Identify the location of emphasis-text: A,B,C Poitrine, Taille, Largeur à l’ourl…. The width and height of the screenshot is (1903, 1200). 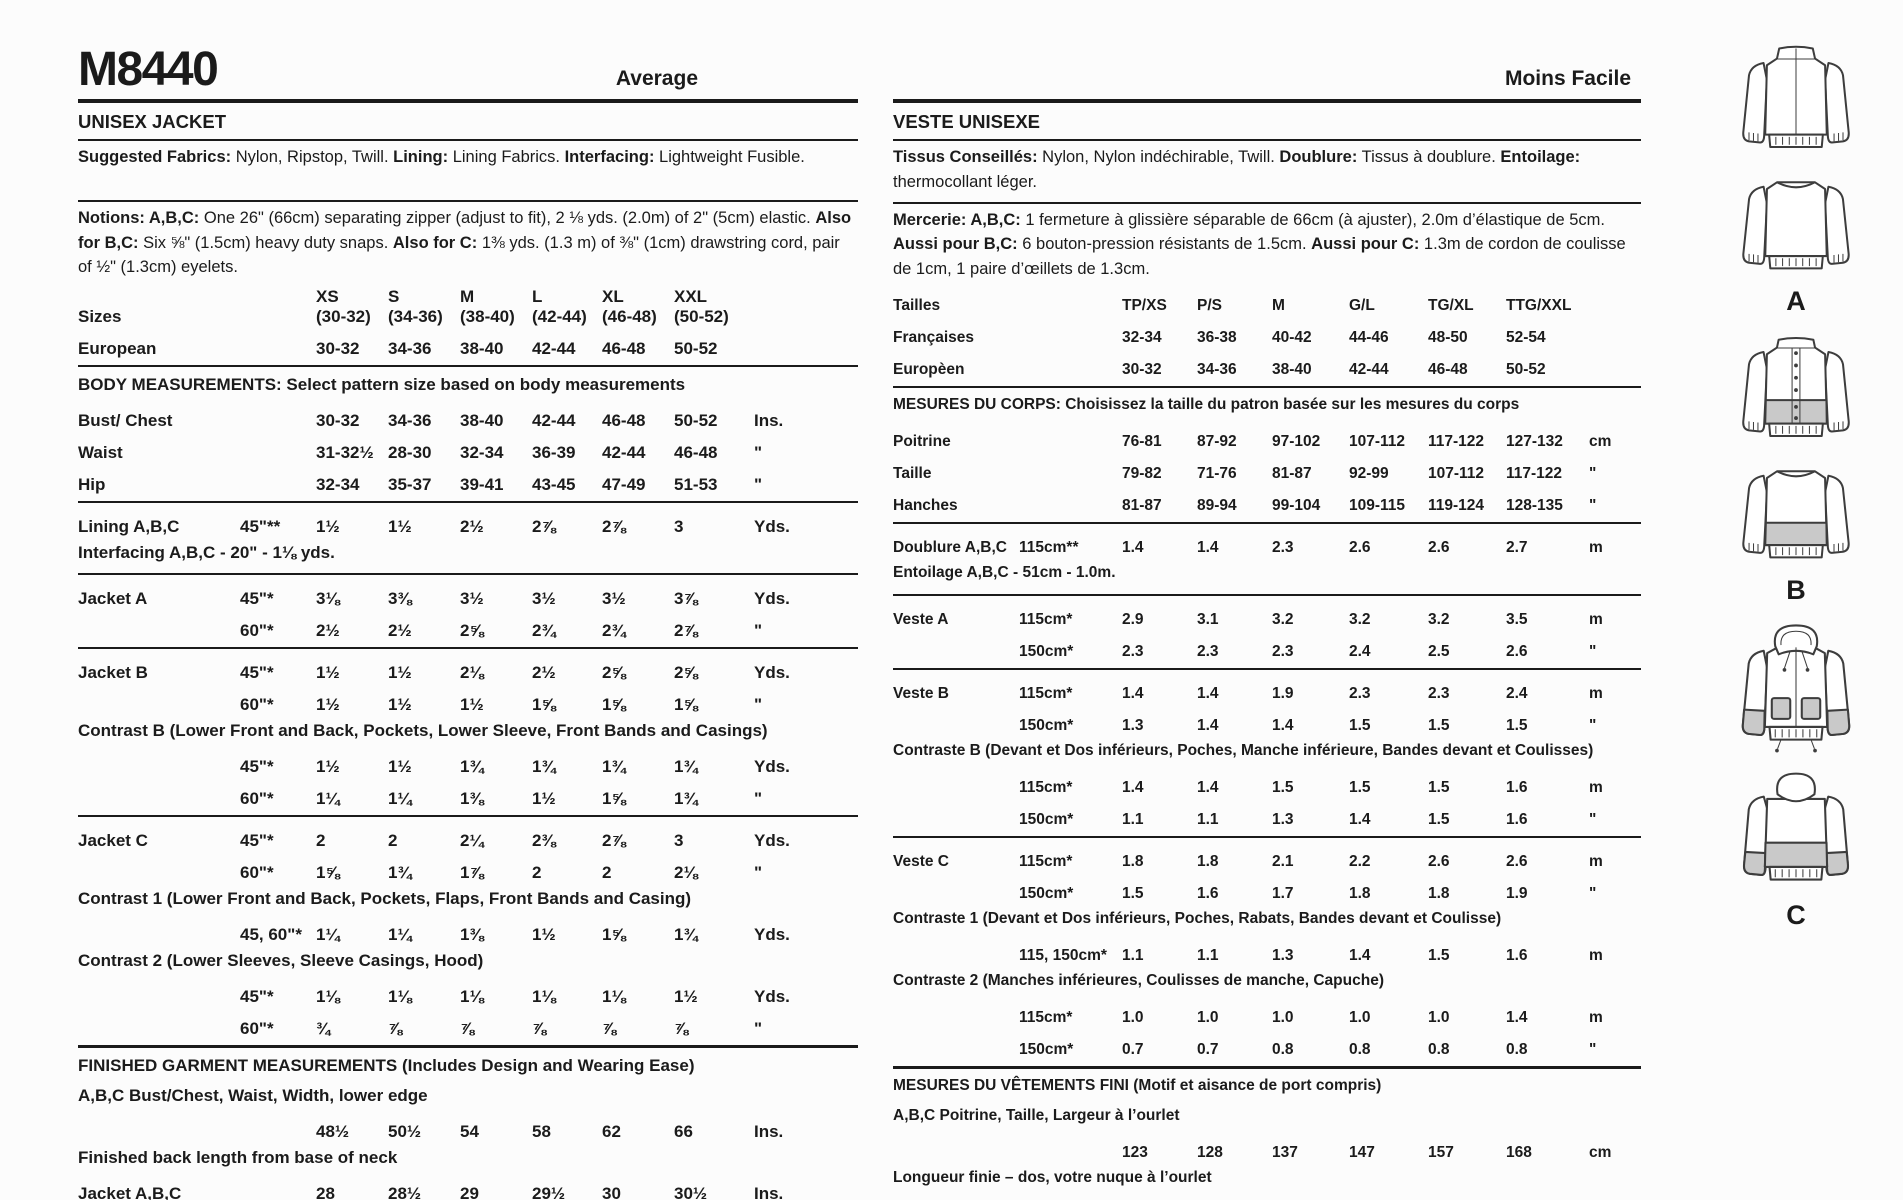
(1036, 1115).